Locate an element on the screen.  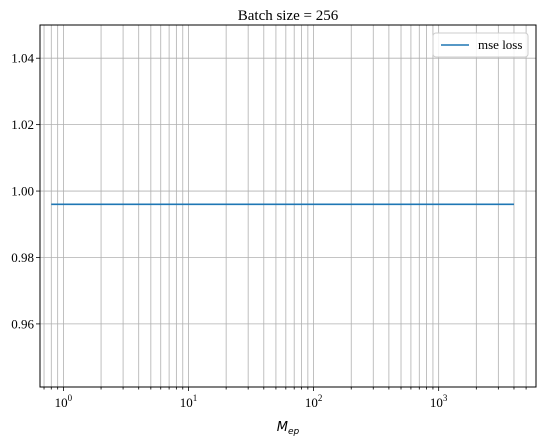
x-tick-label: 10¹ is located at coordinates (189, 401).